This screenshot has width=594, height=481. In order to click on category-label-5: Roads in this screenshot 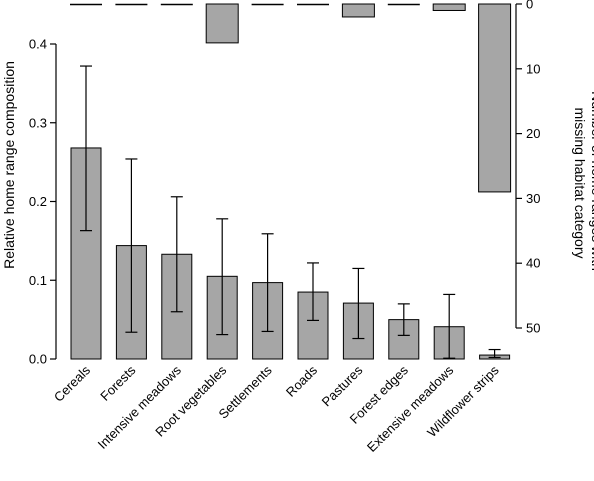, I will do `click(302, 381)`.